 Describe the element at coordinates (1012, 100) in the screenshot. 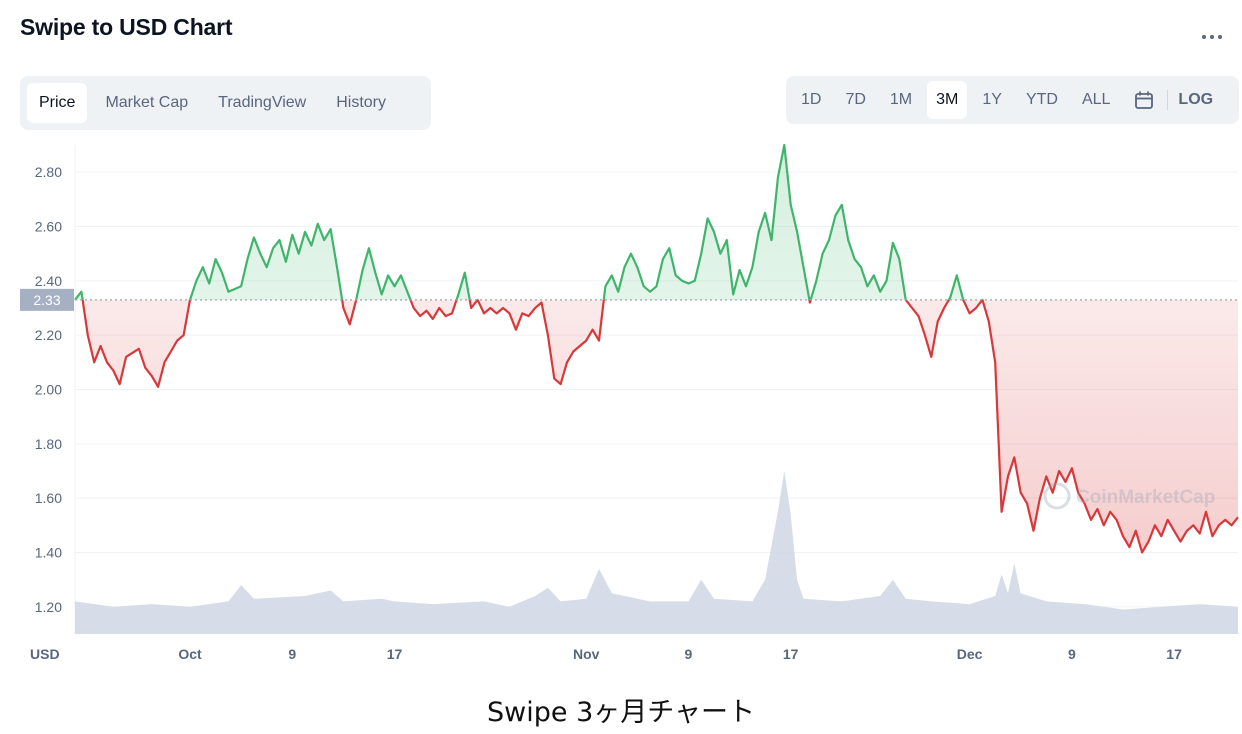

I see `time-range-selector: 1D 7D 1M 3M 1Y YTD ALL LOG` at that location.